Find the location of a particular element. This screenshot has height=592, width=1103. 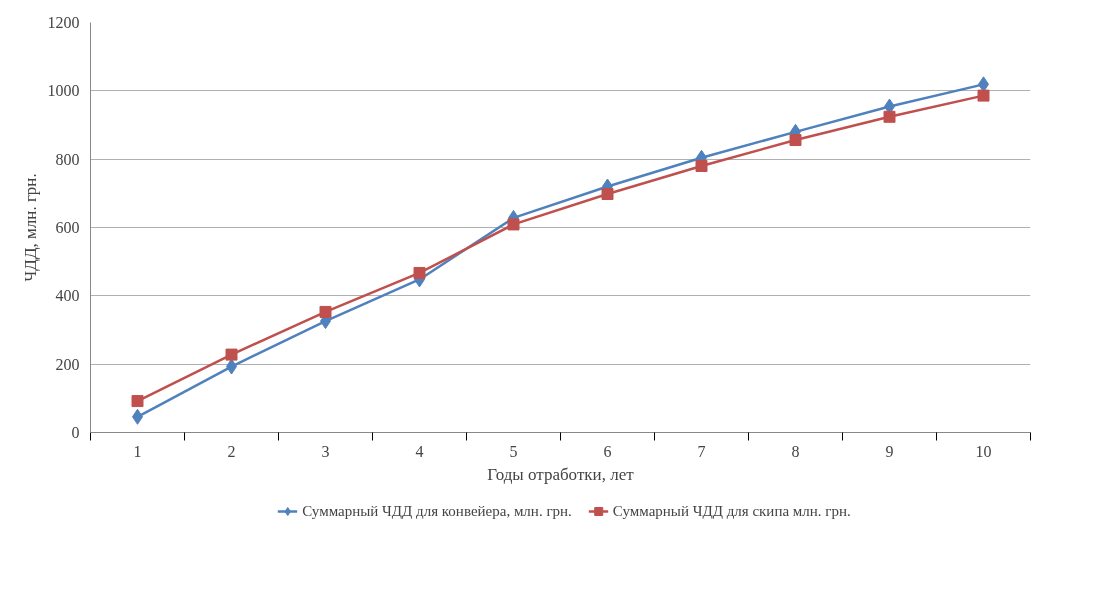

y-tick-label: 0 is located at coordinates (75, 432).